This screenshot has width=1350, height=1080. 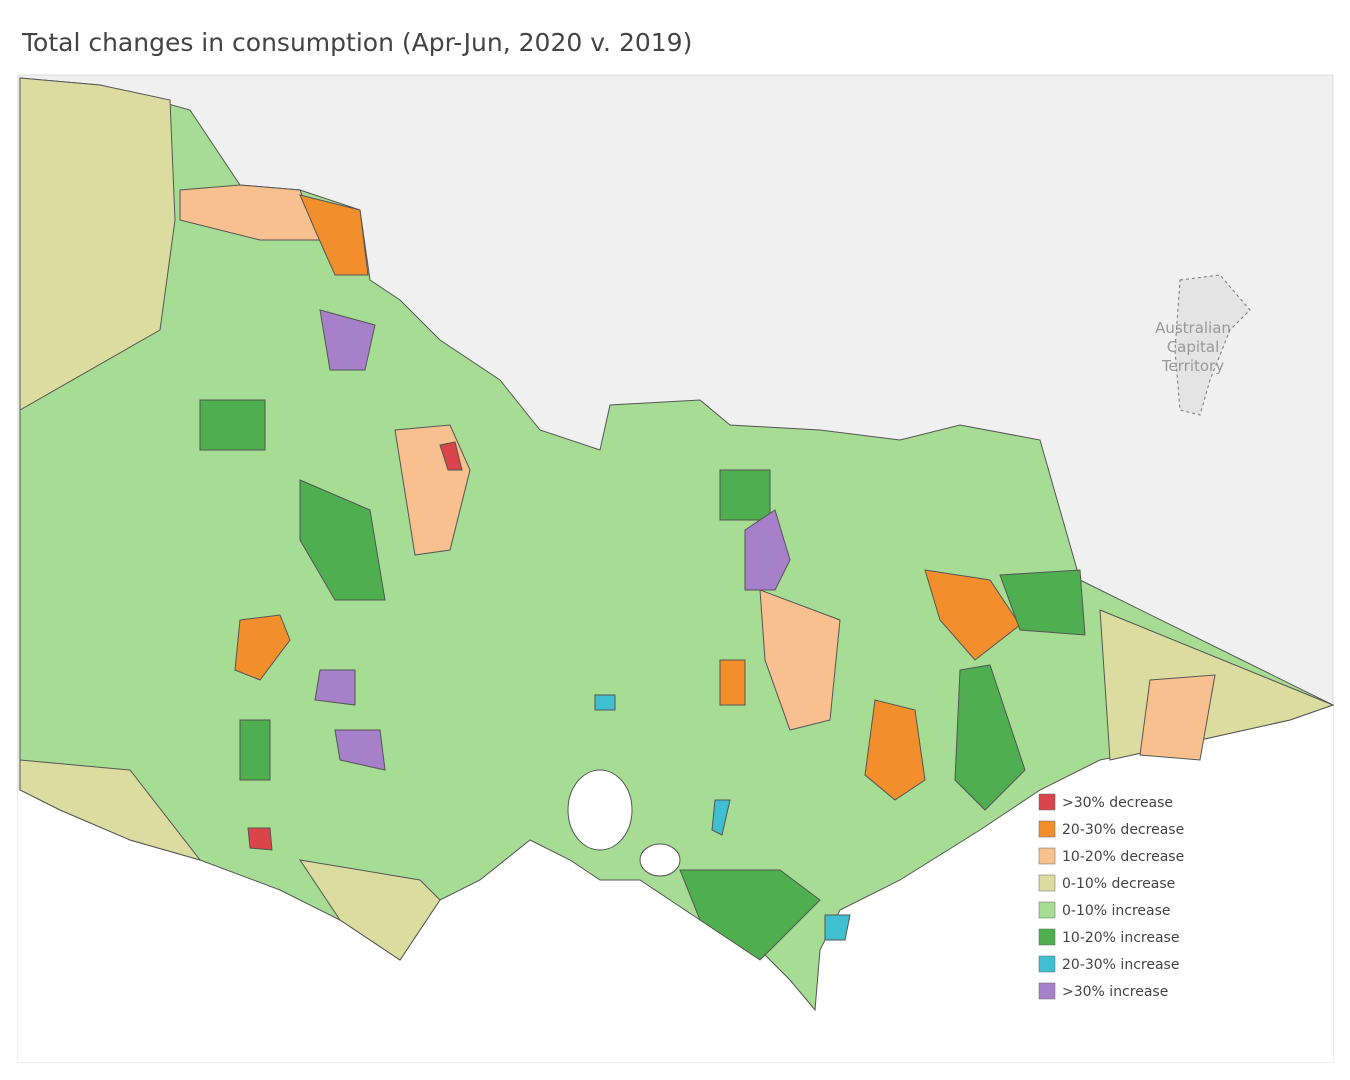 I want to click on act-label-line: Territory, so click(x=1192, y=366).